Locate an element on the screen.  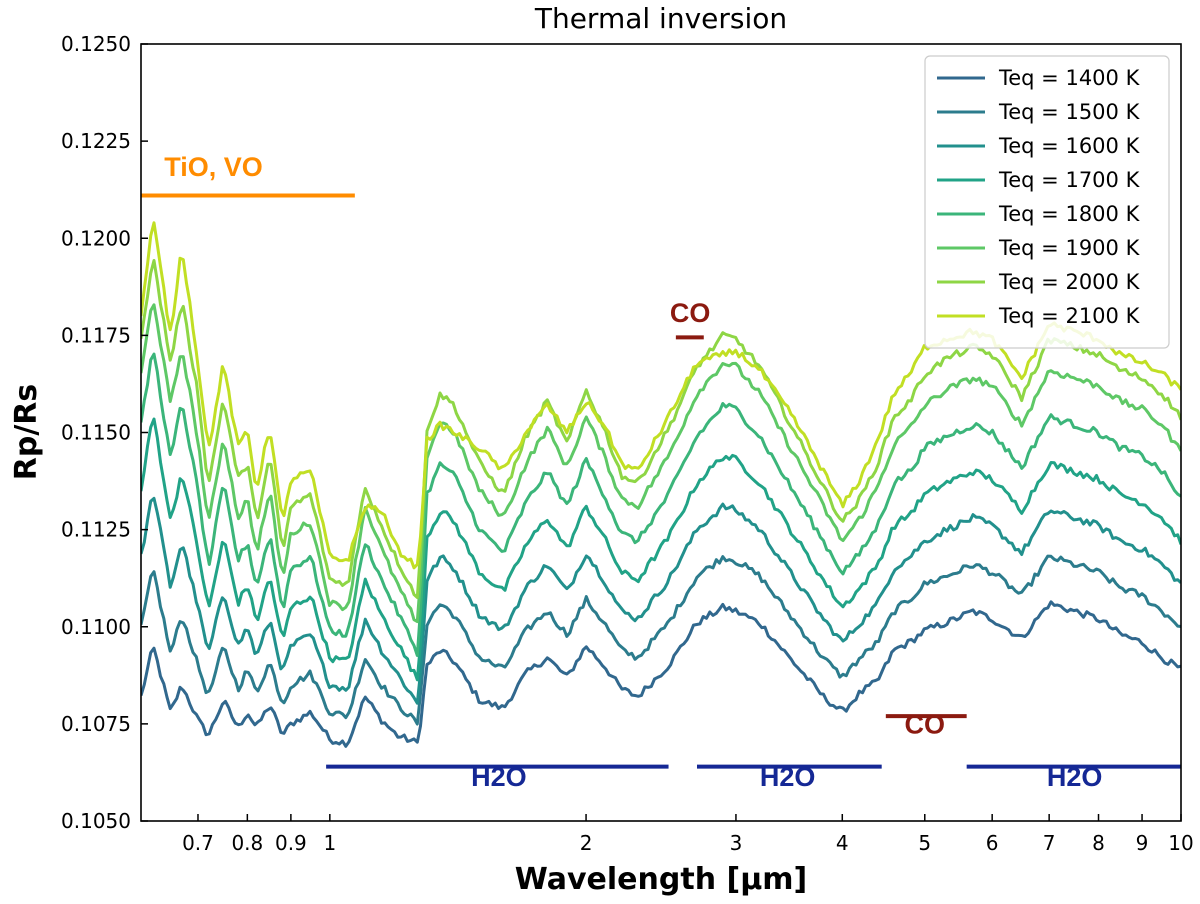
x-tick-label: 0.7 is located at coordinates (198, 843).